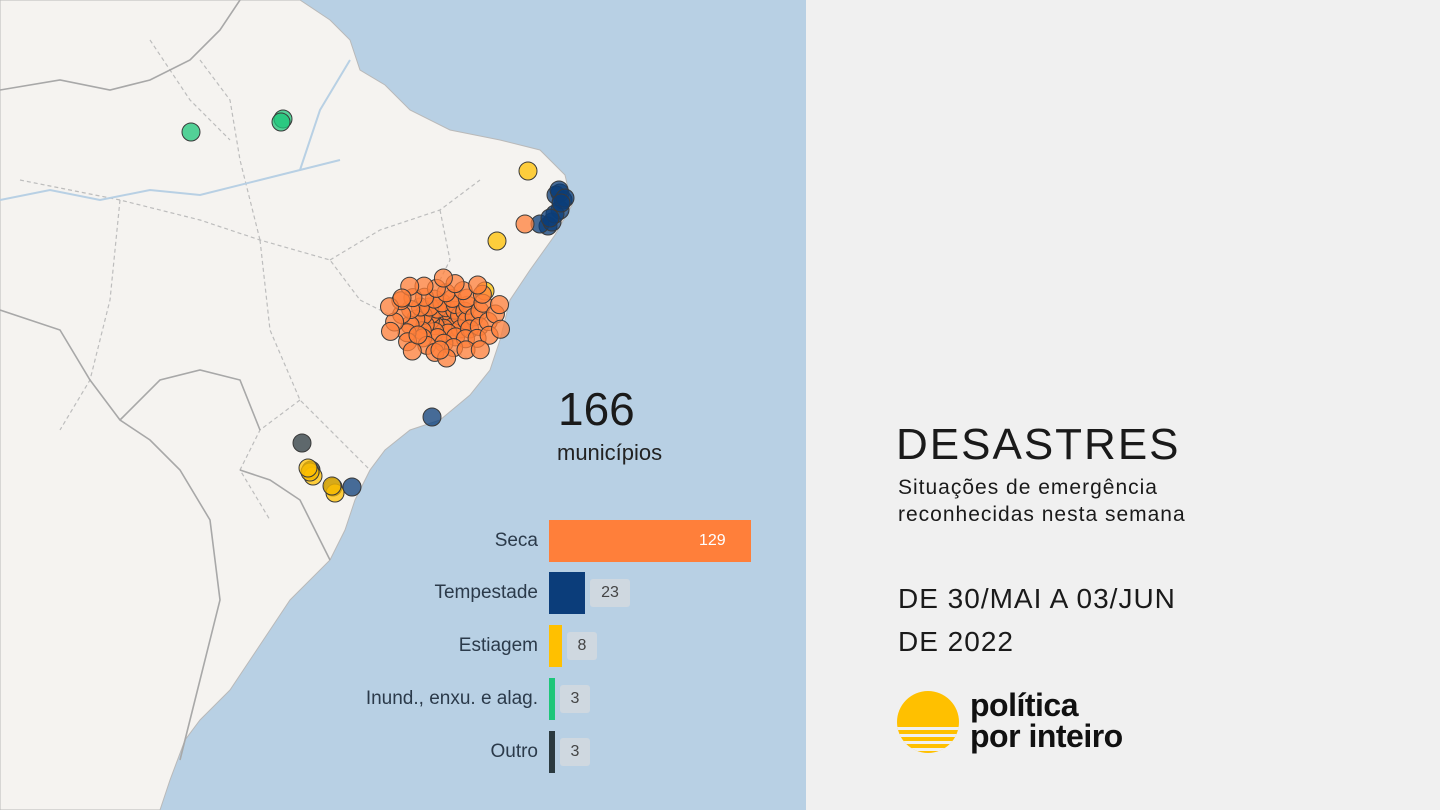 The width and height of the screenshot is (1440, 810). Describe the element at coordinates (1028, 487) in the screenshot. I see `subtitle-line-1: Situações de emergência` at that location.